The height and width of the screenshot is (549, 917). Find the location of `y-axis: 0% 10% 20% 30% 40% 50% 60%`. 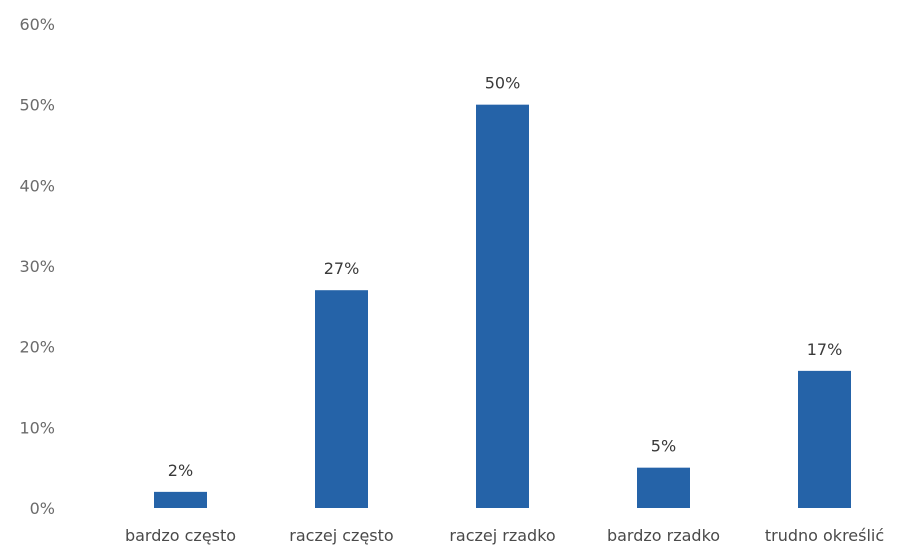

y-axis: 0% 10% 20% 30% 40% 50% 60% is located at coordinates (37, 266).